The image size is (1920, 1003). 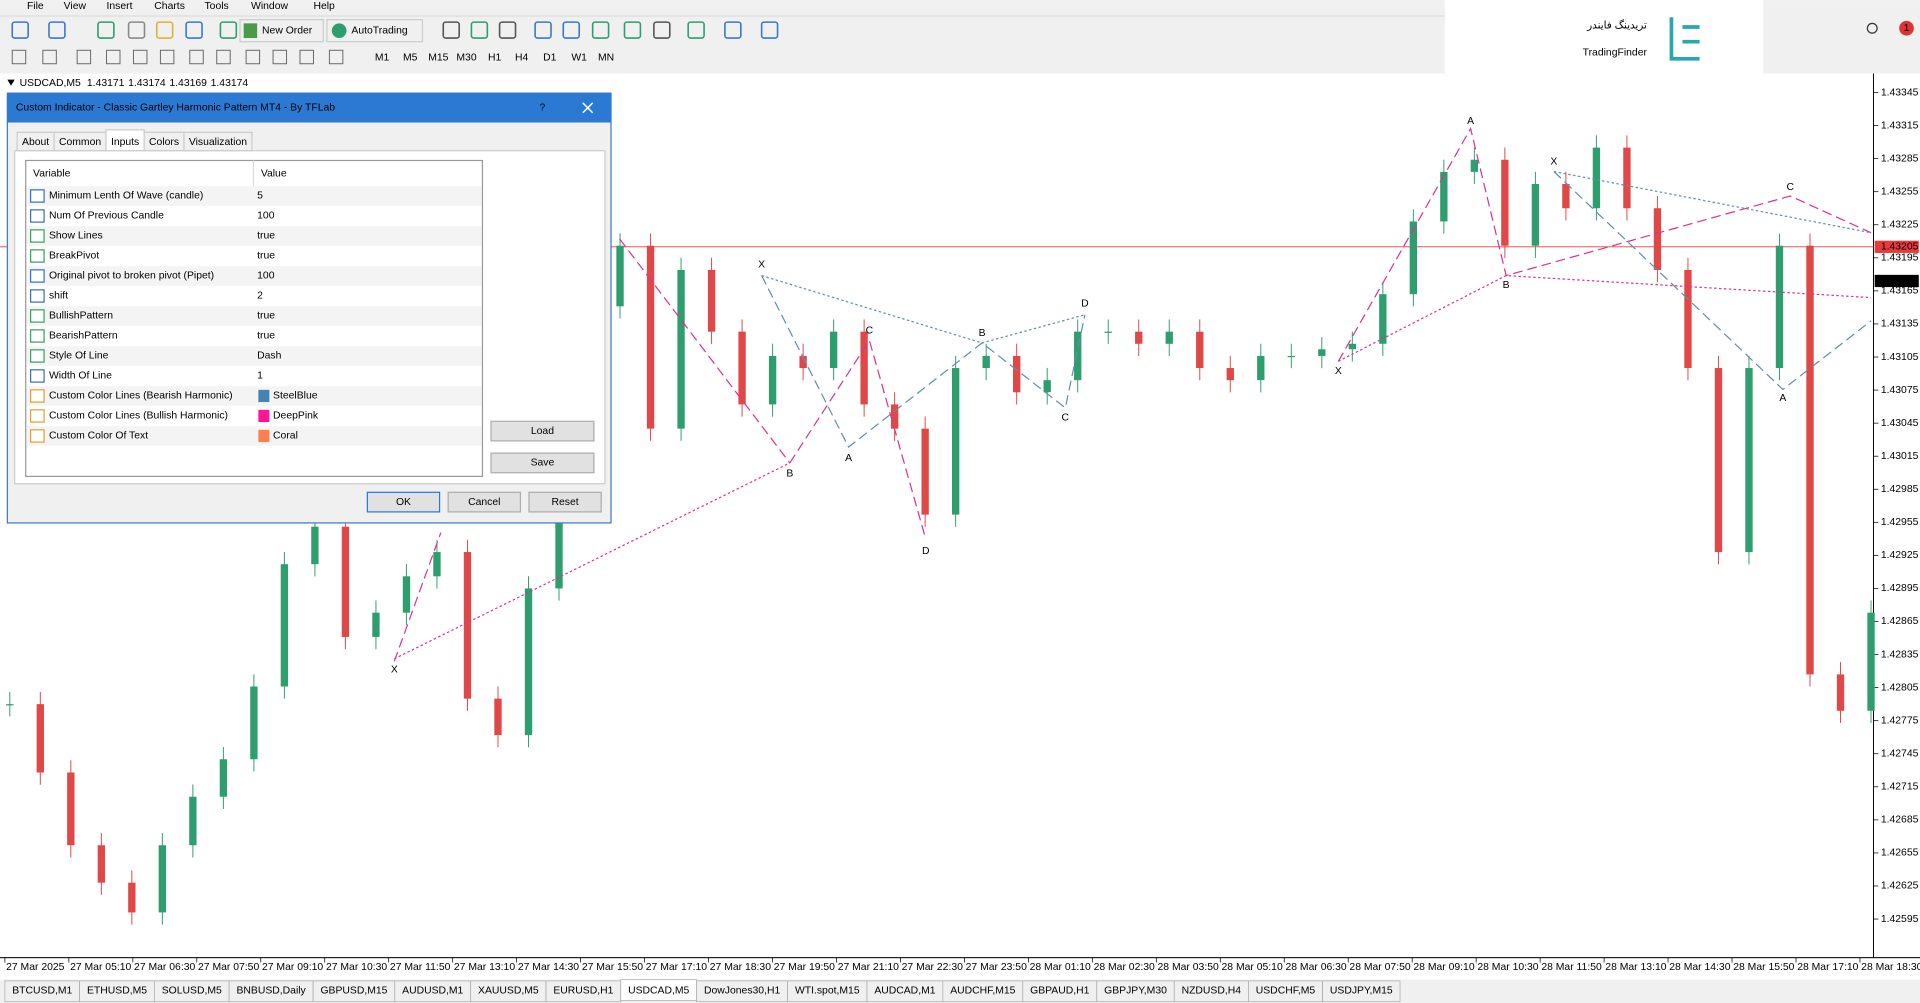 What do you see at coordinates (192, 990) in the screenshot?
I see `tab-label: SOLUSD,M5` at bounding box center [192, 990].